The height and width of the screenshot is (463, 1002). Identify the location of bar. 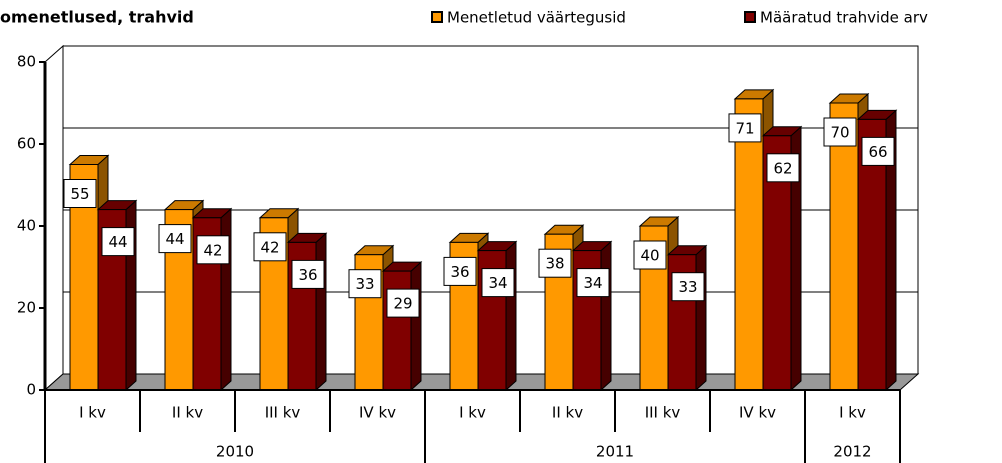
(749, 244).